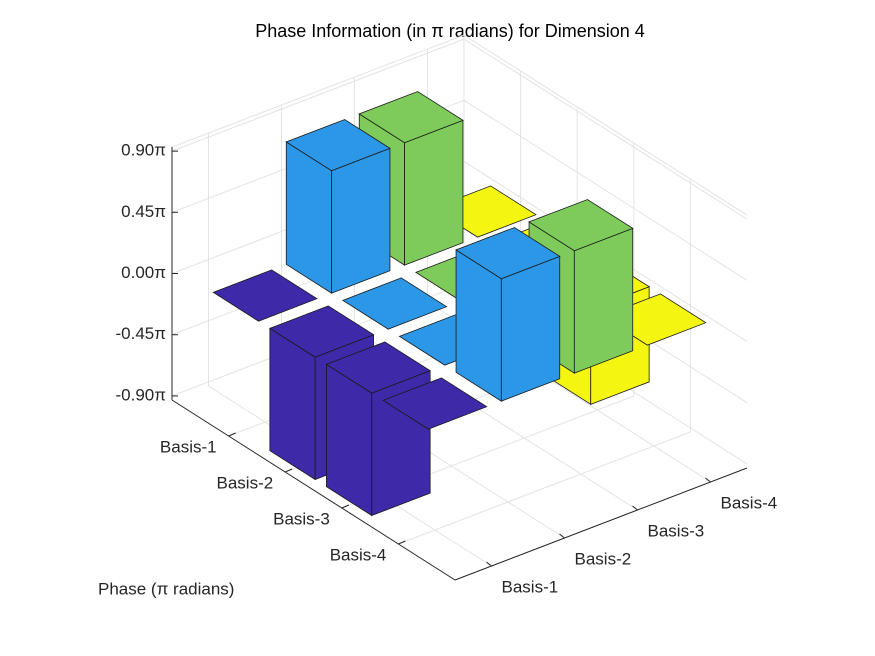 The height and width of the screenshot is (656, 875). Describe the element at coordinates (188, 446) in the screenshot. I see `y-tick-label: Basis-1` at that location.